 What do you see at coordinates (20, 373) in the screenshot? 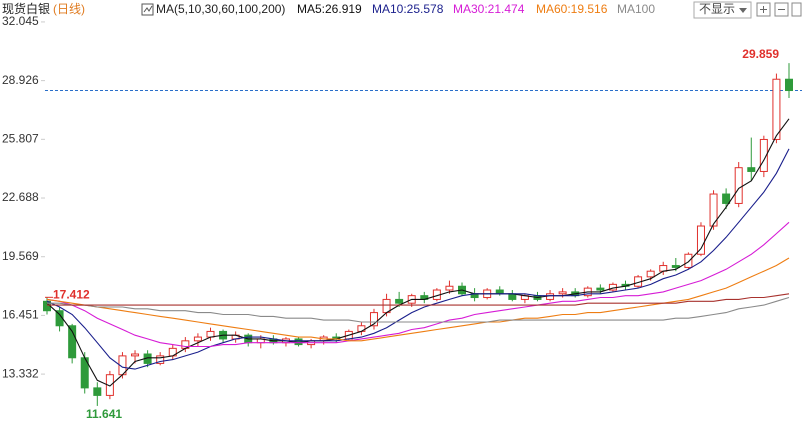
I see `y-tick-label: 13.332` at bounding box center [20, 373].